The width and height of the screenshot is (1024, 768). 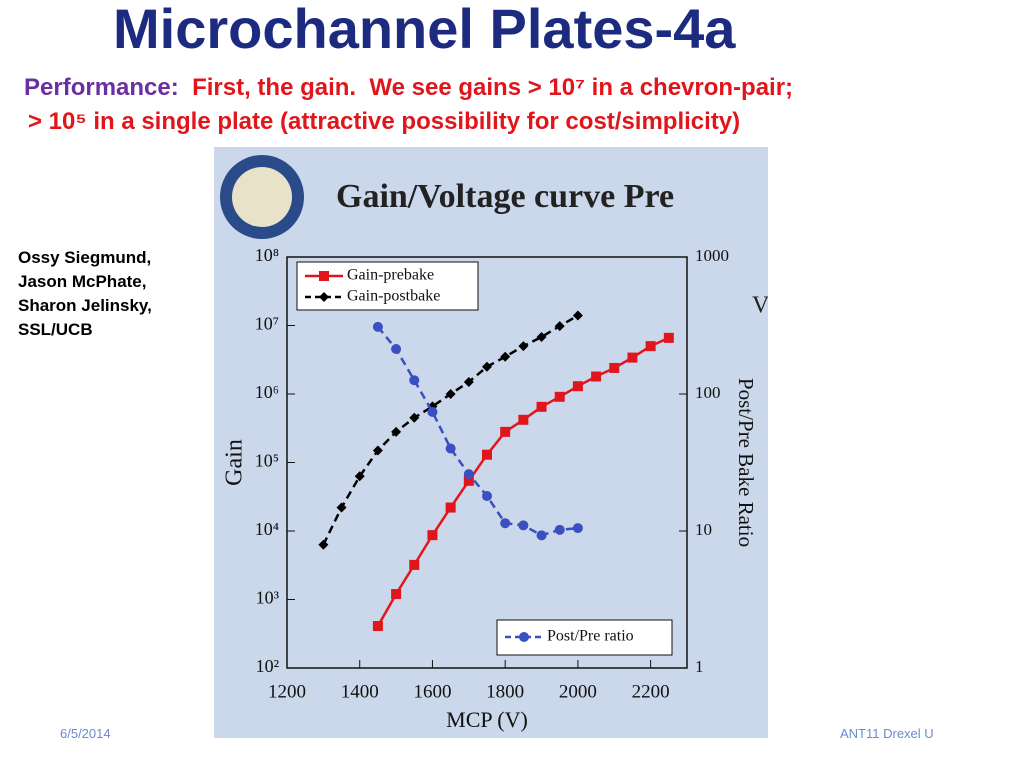 What do you see at coordinates (505, 691) in the screenshot?
I see `x-tick-label: 1800` at bounding box center [505, 691].